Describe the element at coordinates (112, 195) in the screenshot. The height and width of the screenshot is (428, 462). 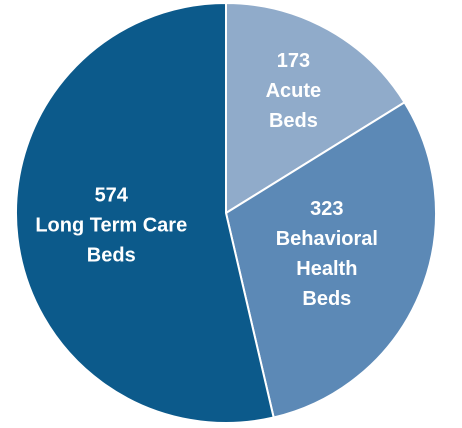
I see `value-label: 574` at that location.